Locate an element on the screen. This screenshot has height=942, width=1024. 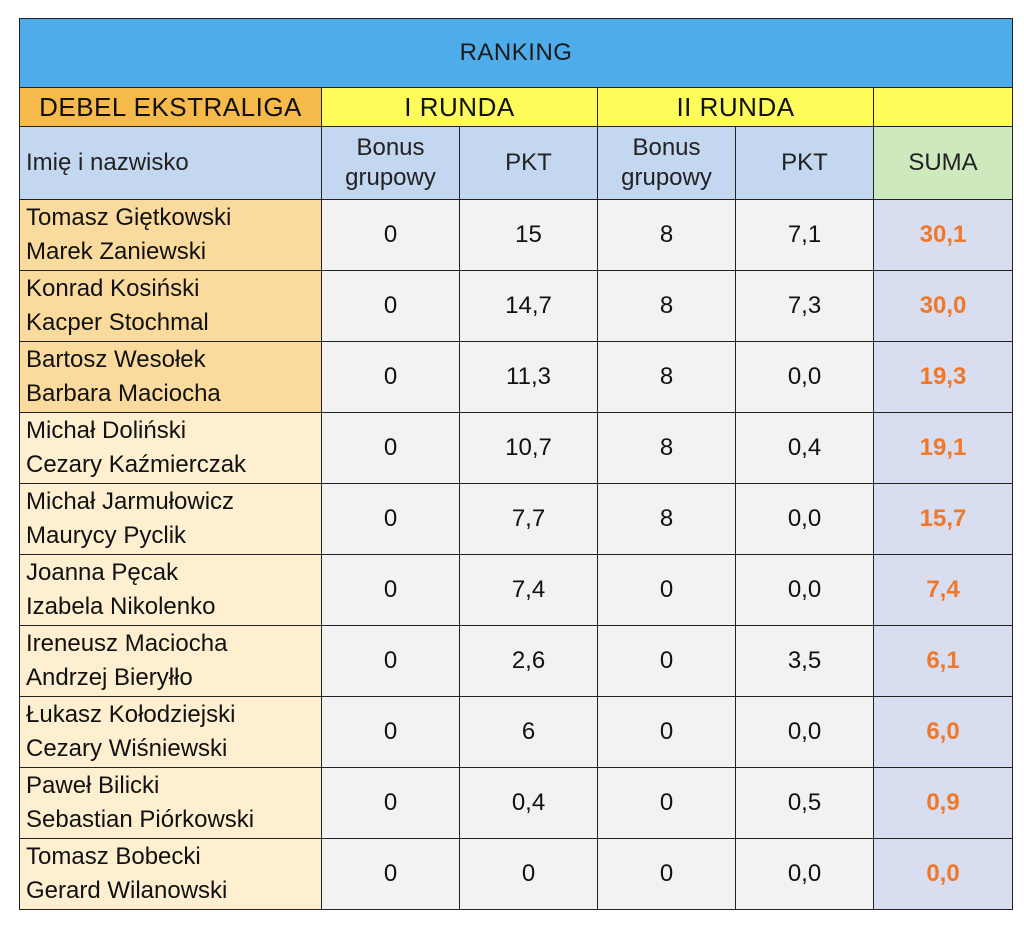
title-row: RANKING is located at coordinates (516, 53).